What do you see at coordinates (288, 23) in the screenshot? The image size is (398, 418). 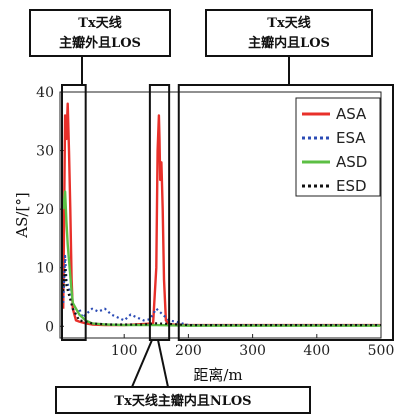 I see `annotation-right-line1: Tx天线` at bounding box center [288, 23].